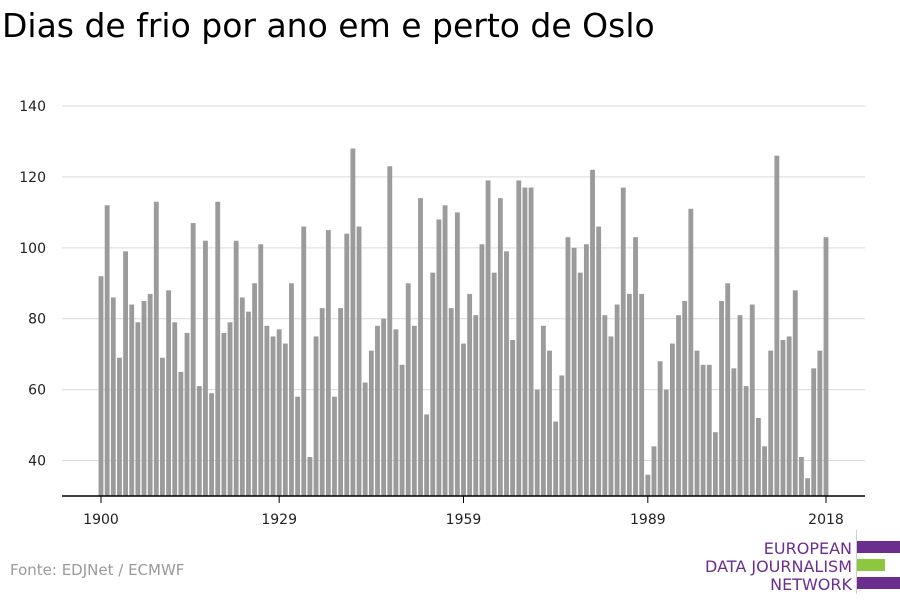 The image size is (900, 600). I want to click on bar-1956, so click(445, 351).